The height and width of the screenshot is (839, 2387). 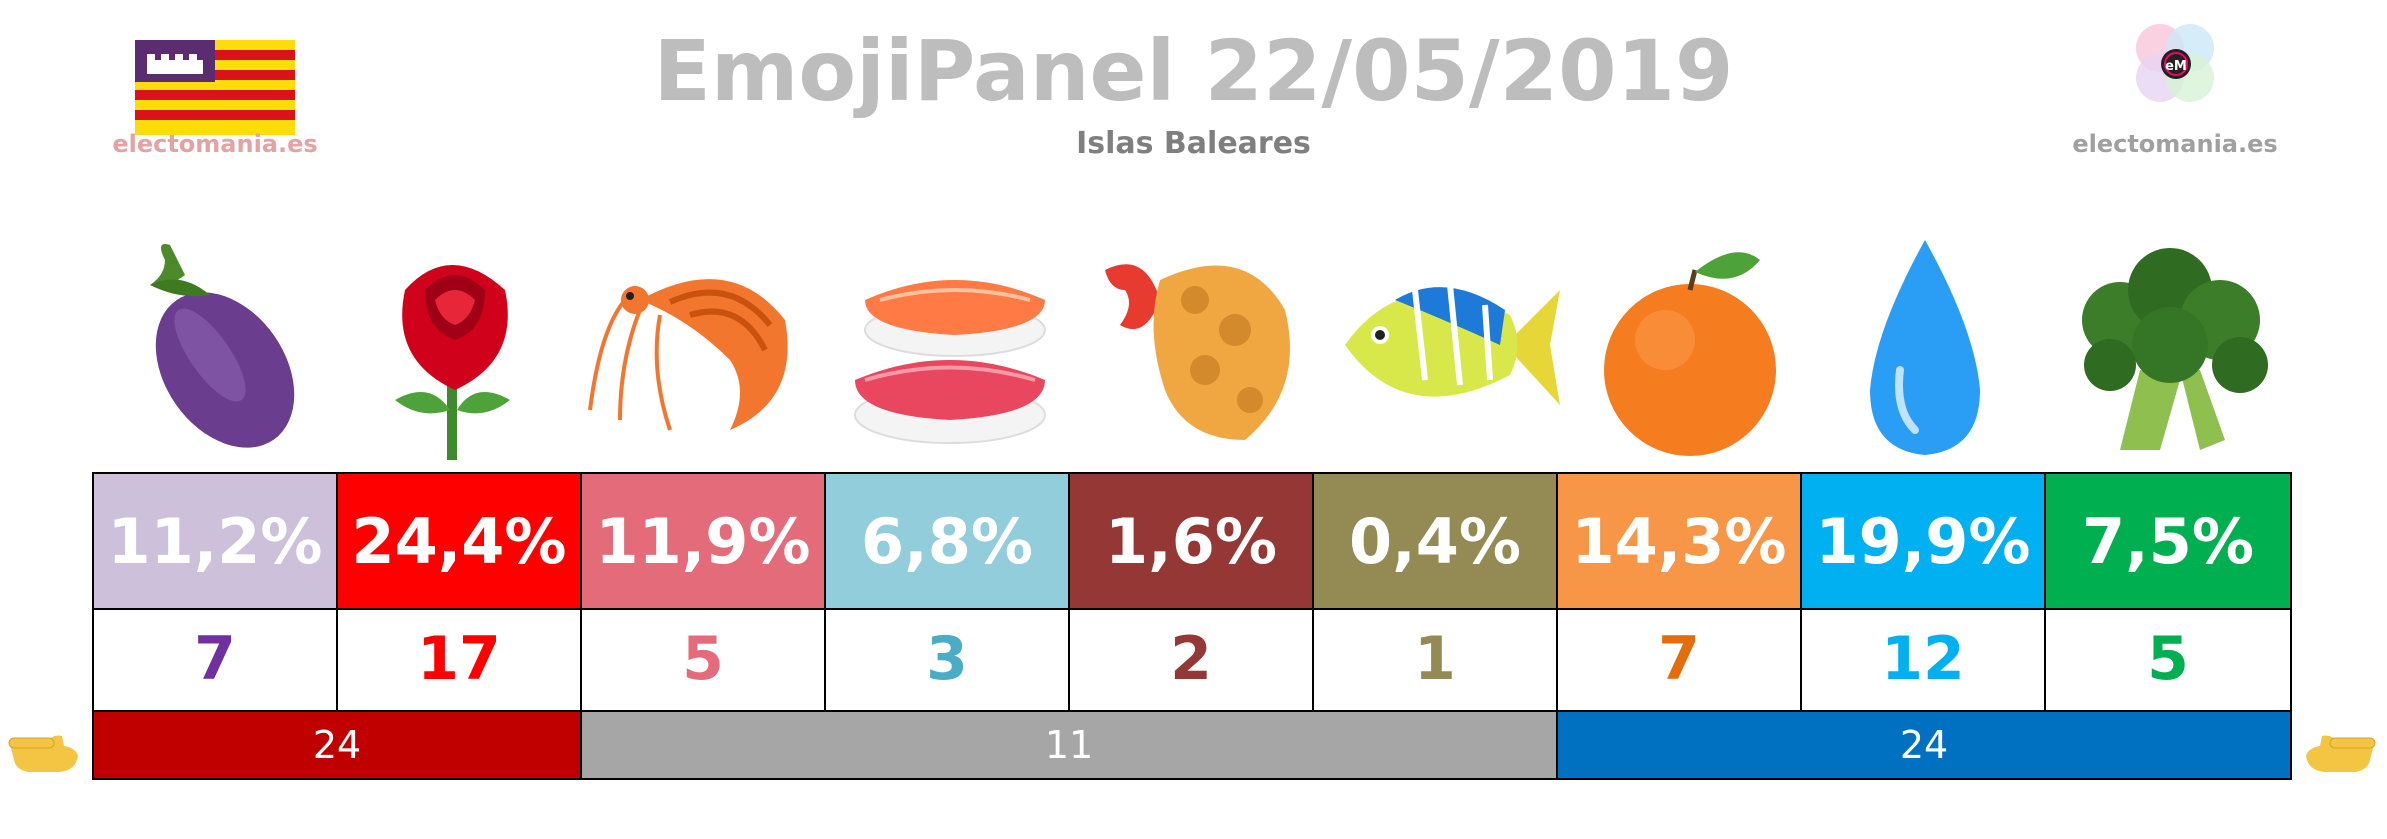 I want to click on pointing-left-hand-icon, so click(x=2341, y=753).